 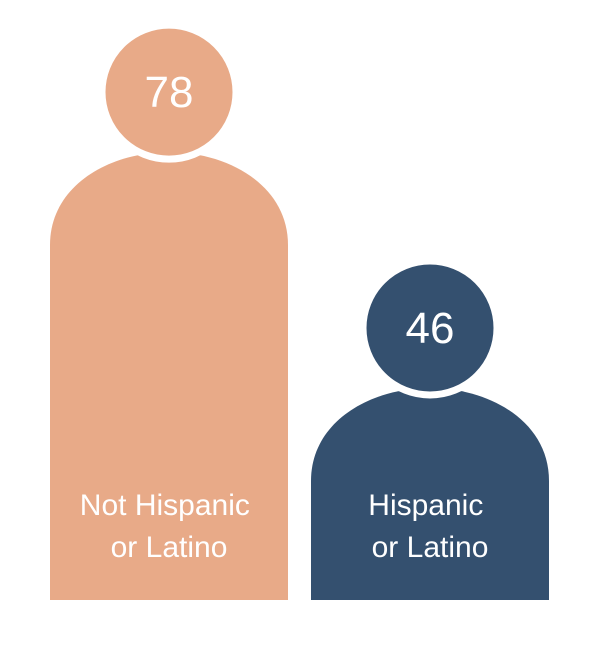 What do you see at coordinates (429, 526) in the screenshot?
I see `category-label: Hispanic or Latino` at bounding box center [429, 526].